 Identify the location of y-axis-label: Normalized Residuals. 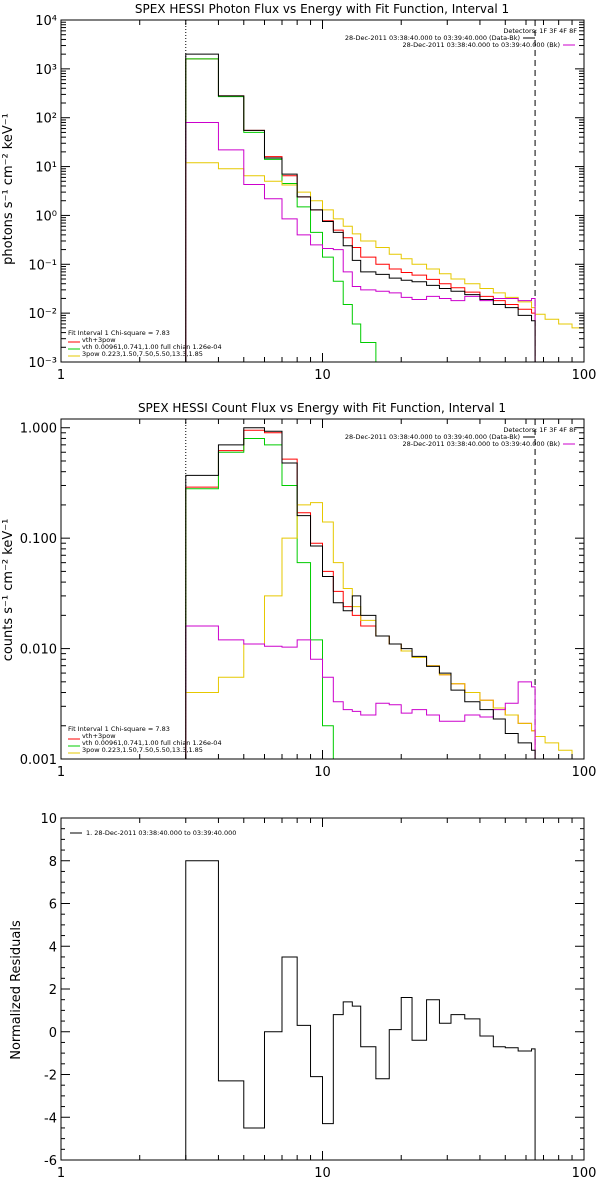
(16, 990).